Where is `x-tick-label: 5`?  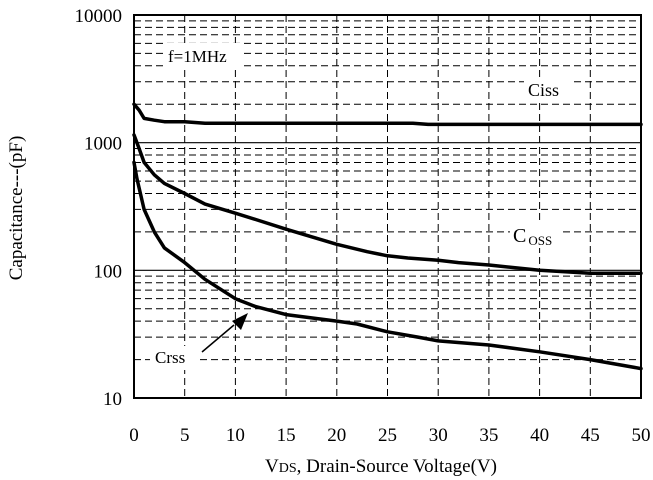 x-tick-label: 5 is located at coordinates (185, 435).